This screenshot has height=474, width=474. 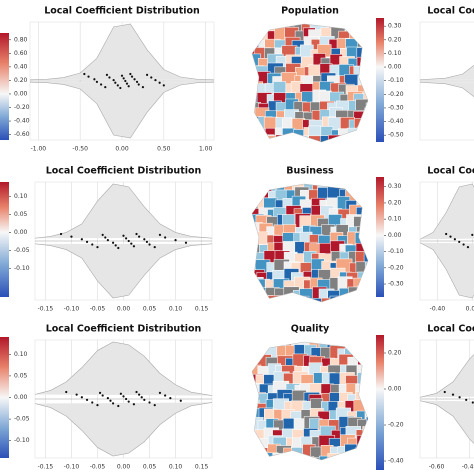 What do you see at coordinates (396, 461) in the screenshot?
I see `colorbar-tick-label: -0.40` at bounding box center [396, 461].